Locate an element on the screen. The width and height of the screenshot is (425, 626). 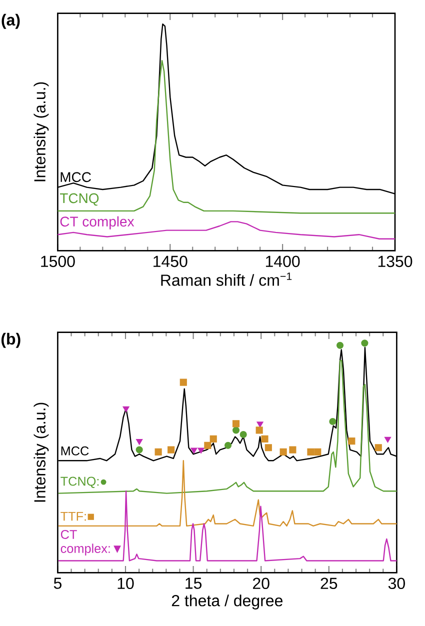
x-axis-title: 2 theta / degree is located at coordinates (227, 602).